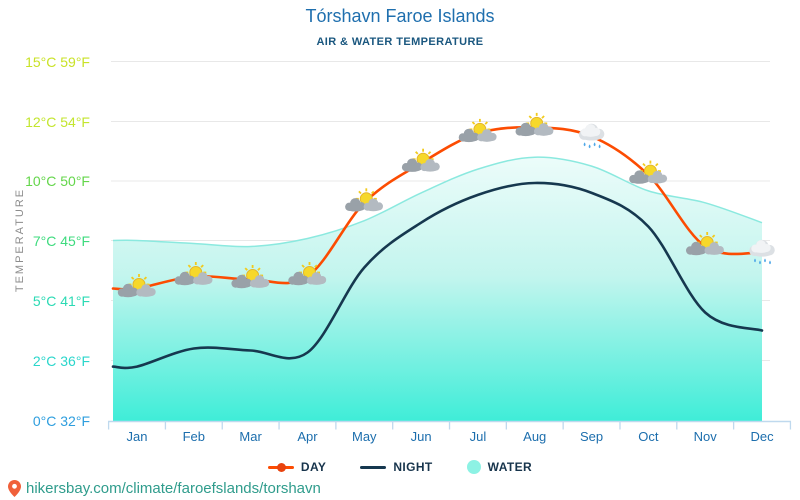 Image resolution: width=800 pixels, height=500 pixels. I want to click on month-label: Oct, so click(648, 436).